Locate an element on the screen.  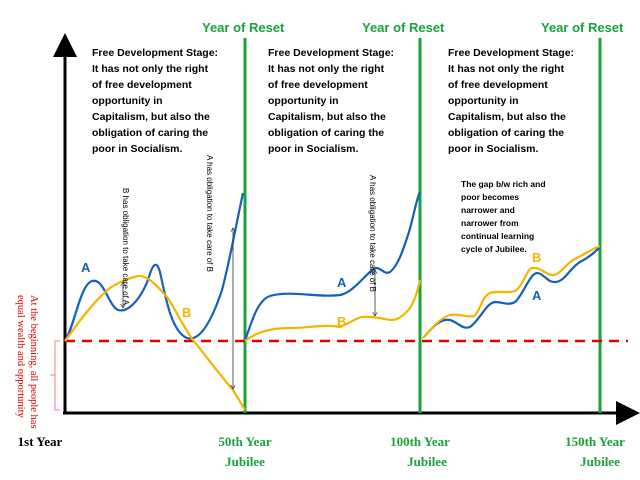
x-label-150th-jubilee: Jubilee is located at coordinates (600, 461).